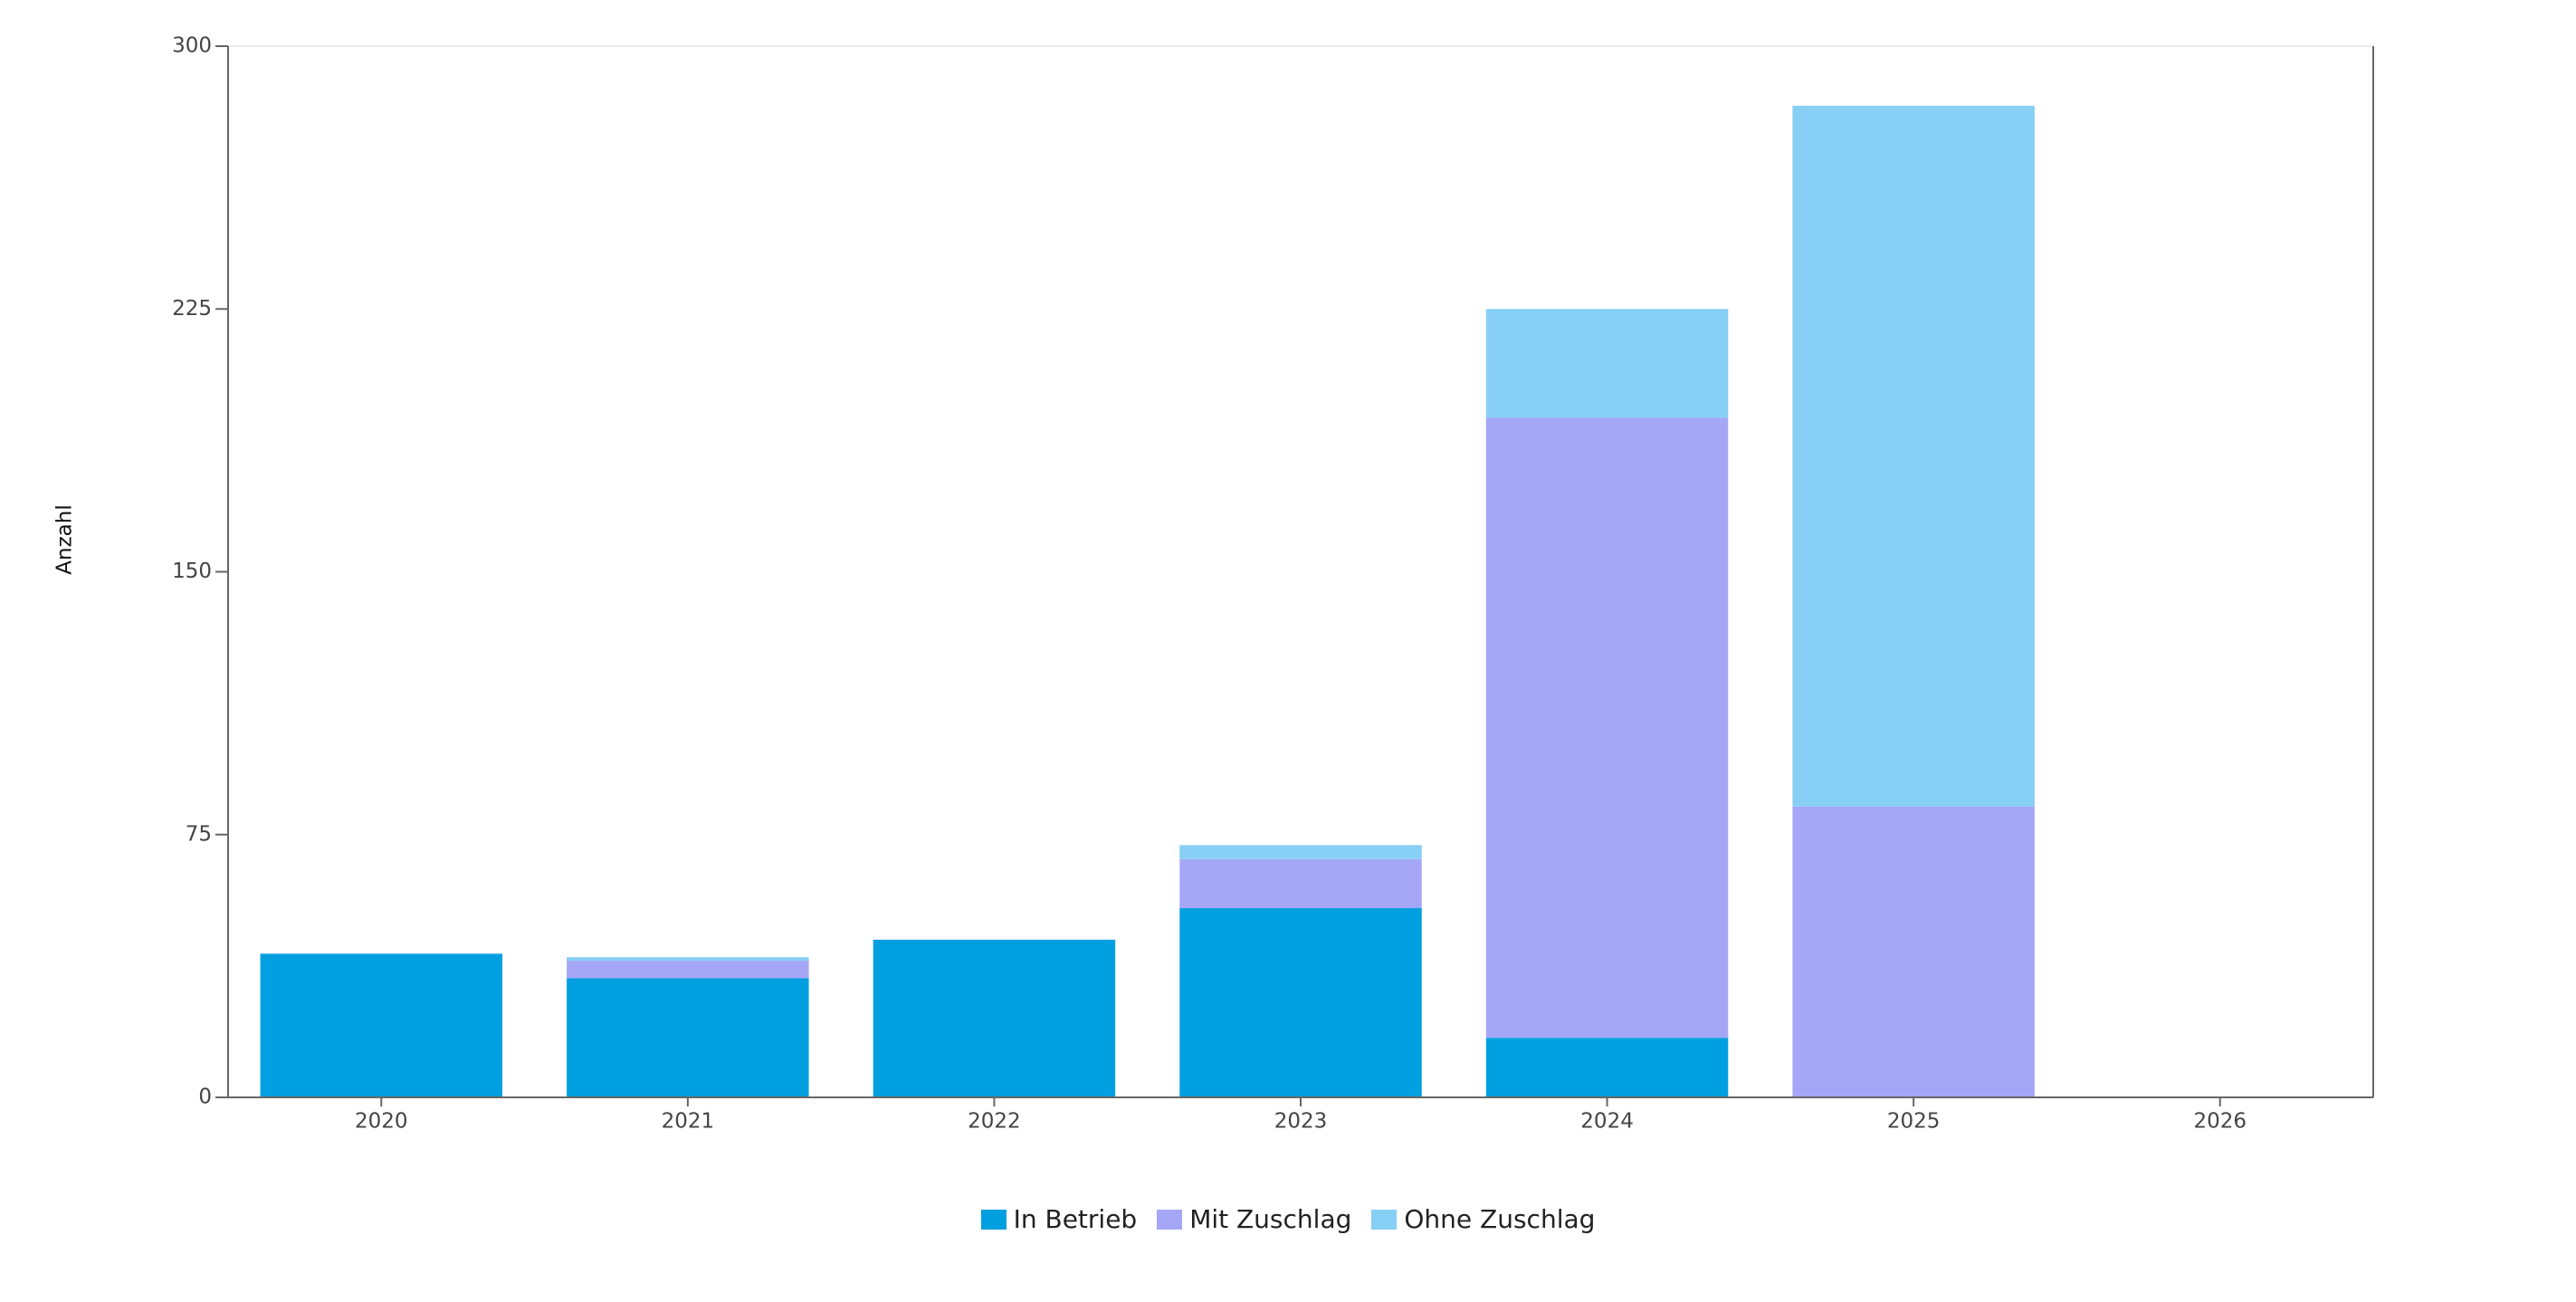  I want to click on legend: In Betrieb Mit Zuschlag Ohne Zuschlag, so click(1288, 1219).